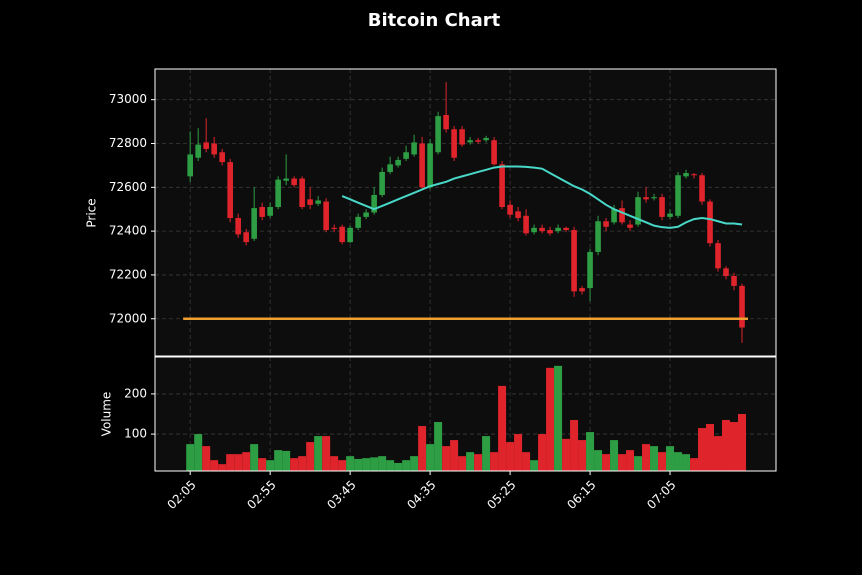 The height and width of the screenshot is (575, 862). What do you see at coordinates (128, 274) in the screenshot?
I see `y-tick-label: 72200` at bounding box center [128, 274].